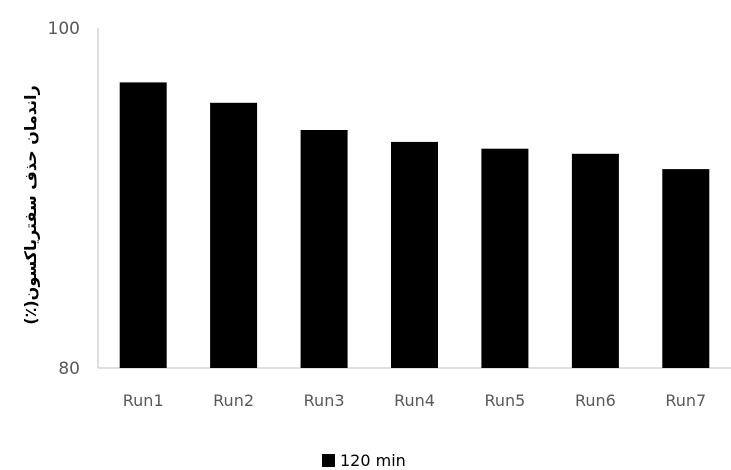 This screenshot has height=470, width=731. I want to click on category-label-run6: Run6, so click(595, 400).